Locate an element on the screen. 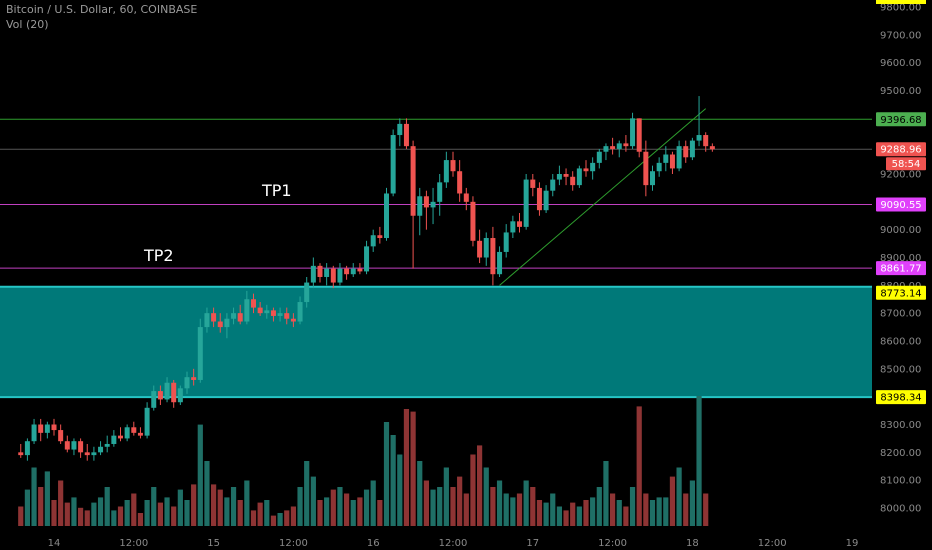 The width and height of the screenshot is (932, 550). top-edge-marker is located at coordinates (901, 2).